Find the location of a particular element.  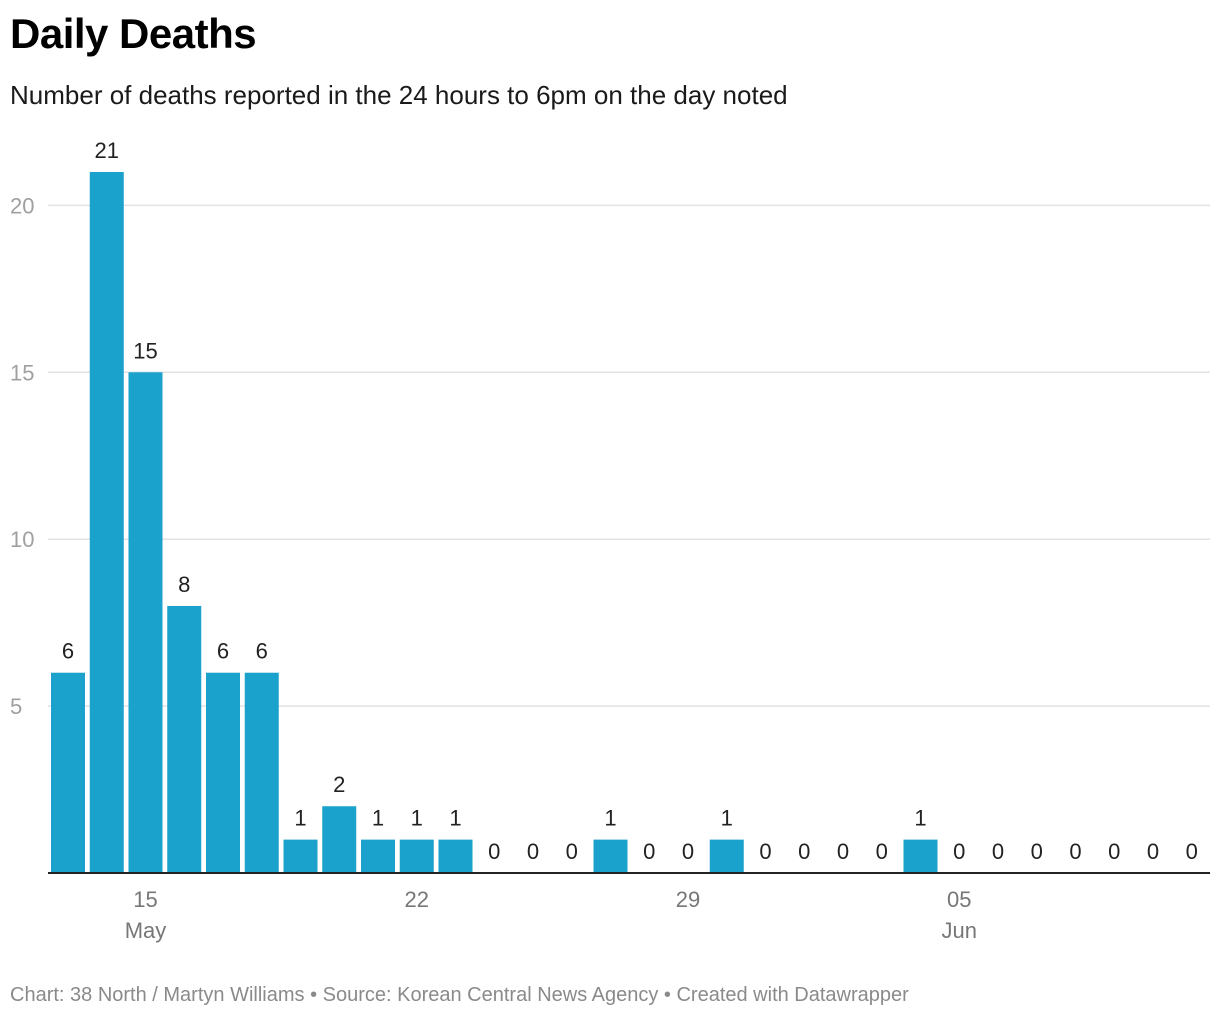

x-tick-label: 22 is located at coordinates (417, 899).